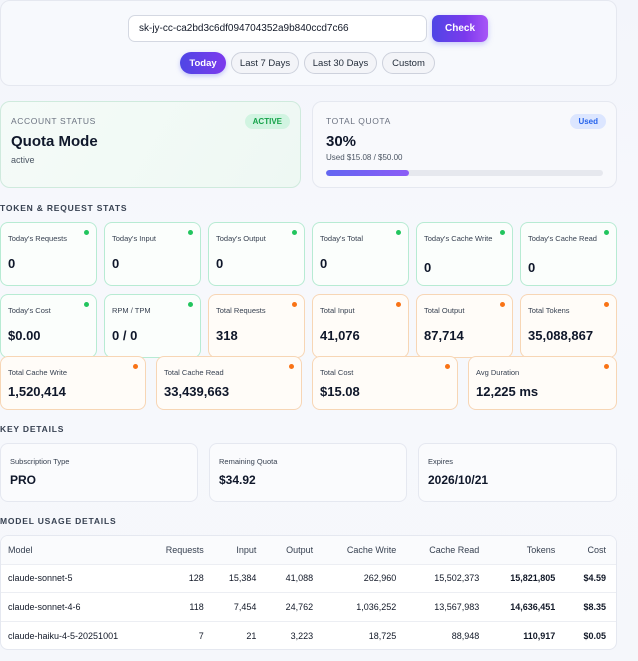 This screenshot has width=638, height=661. What do you see at coordinates (458, 480) in the screenshot?
I see `detail-value: 2026/10/21` at bounding box center [458, 480].